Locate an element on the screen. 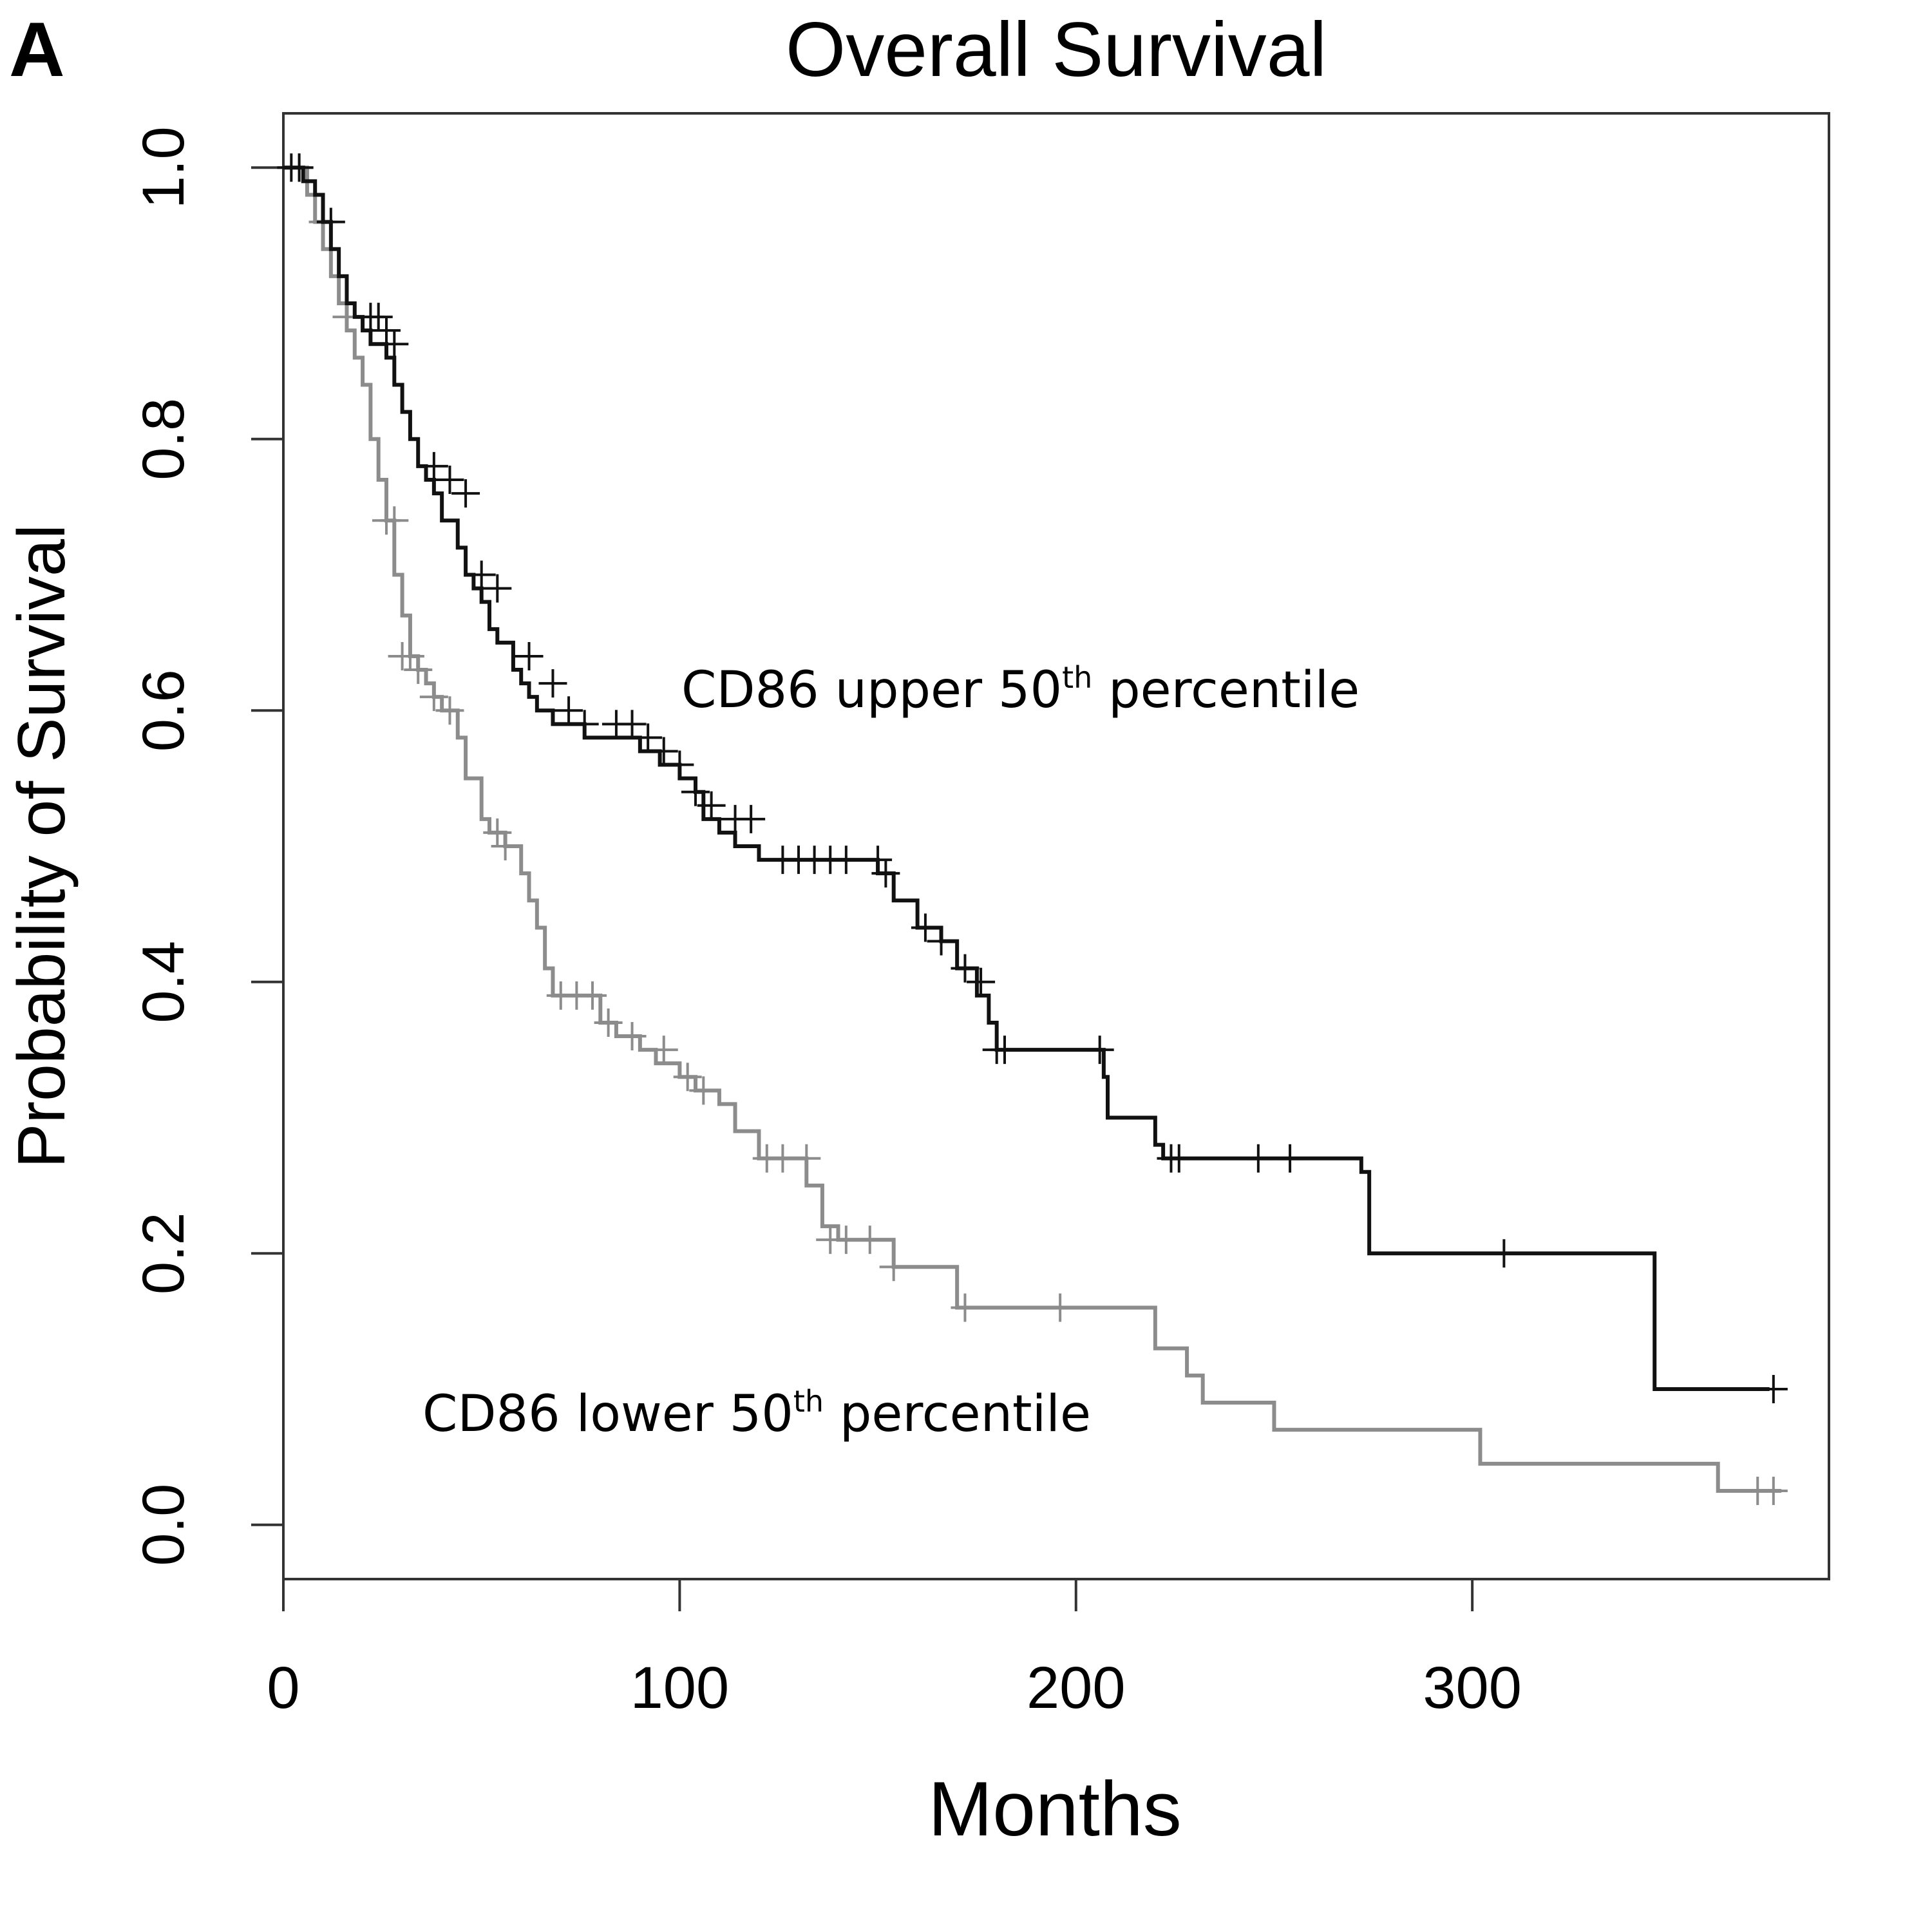 The width and height of the screenshot is (1932, 1932). chart-title: Overall Survival is located at coordinates (1057, 50).